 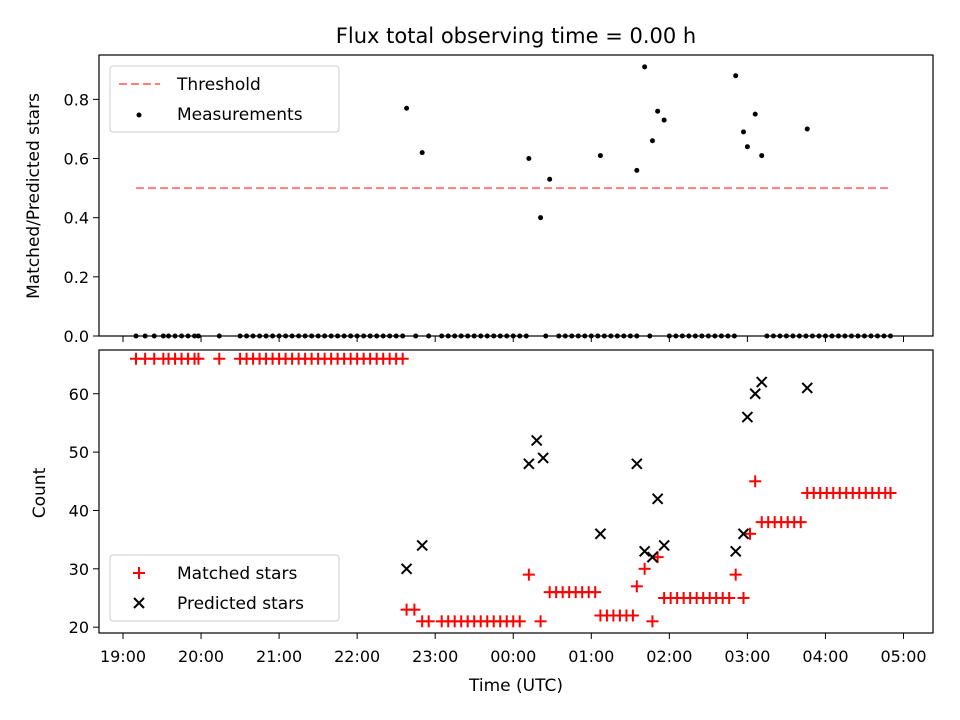 I want to click on x-tick-label: 04:00, so click(x=825, y=656).